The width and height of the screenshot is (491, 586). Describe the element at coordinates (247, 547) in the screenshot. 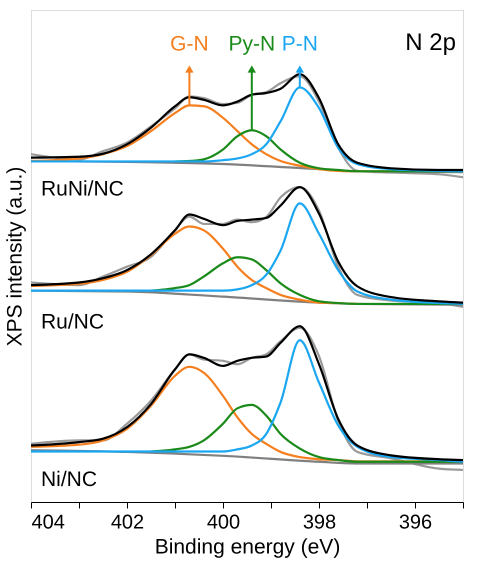

I see `x-axis-title: Binding energy (eV)` at that location.